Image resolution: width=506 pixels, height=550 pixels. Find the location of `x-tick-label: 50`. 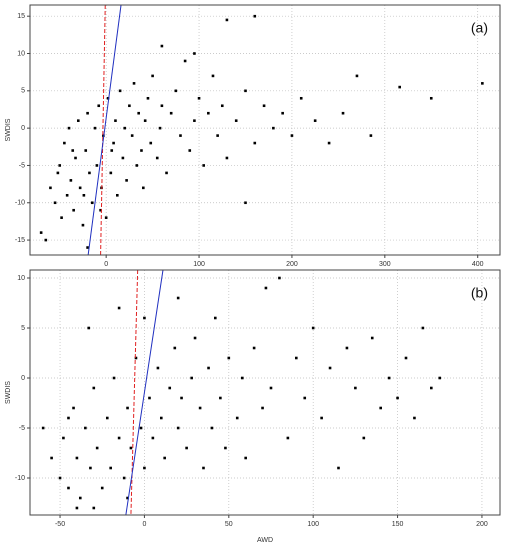

x-tick-label: 50 is located at coordinates (229, 524).